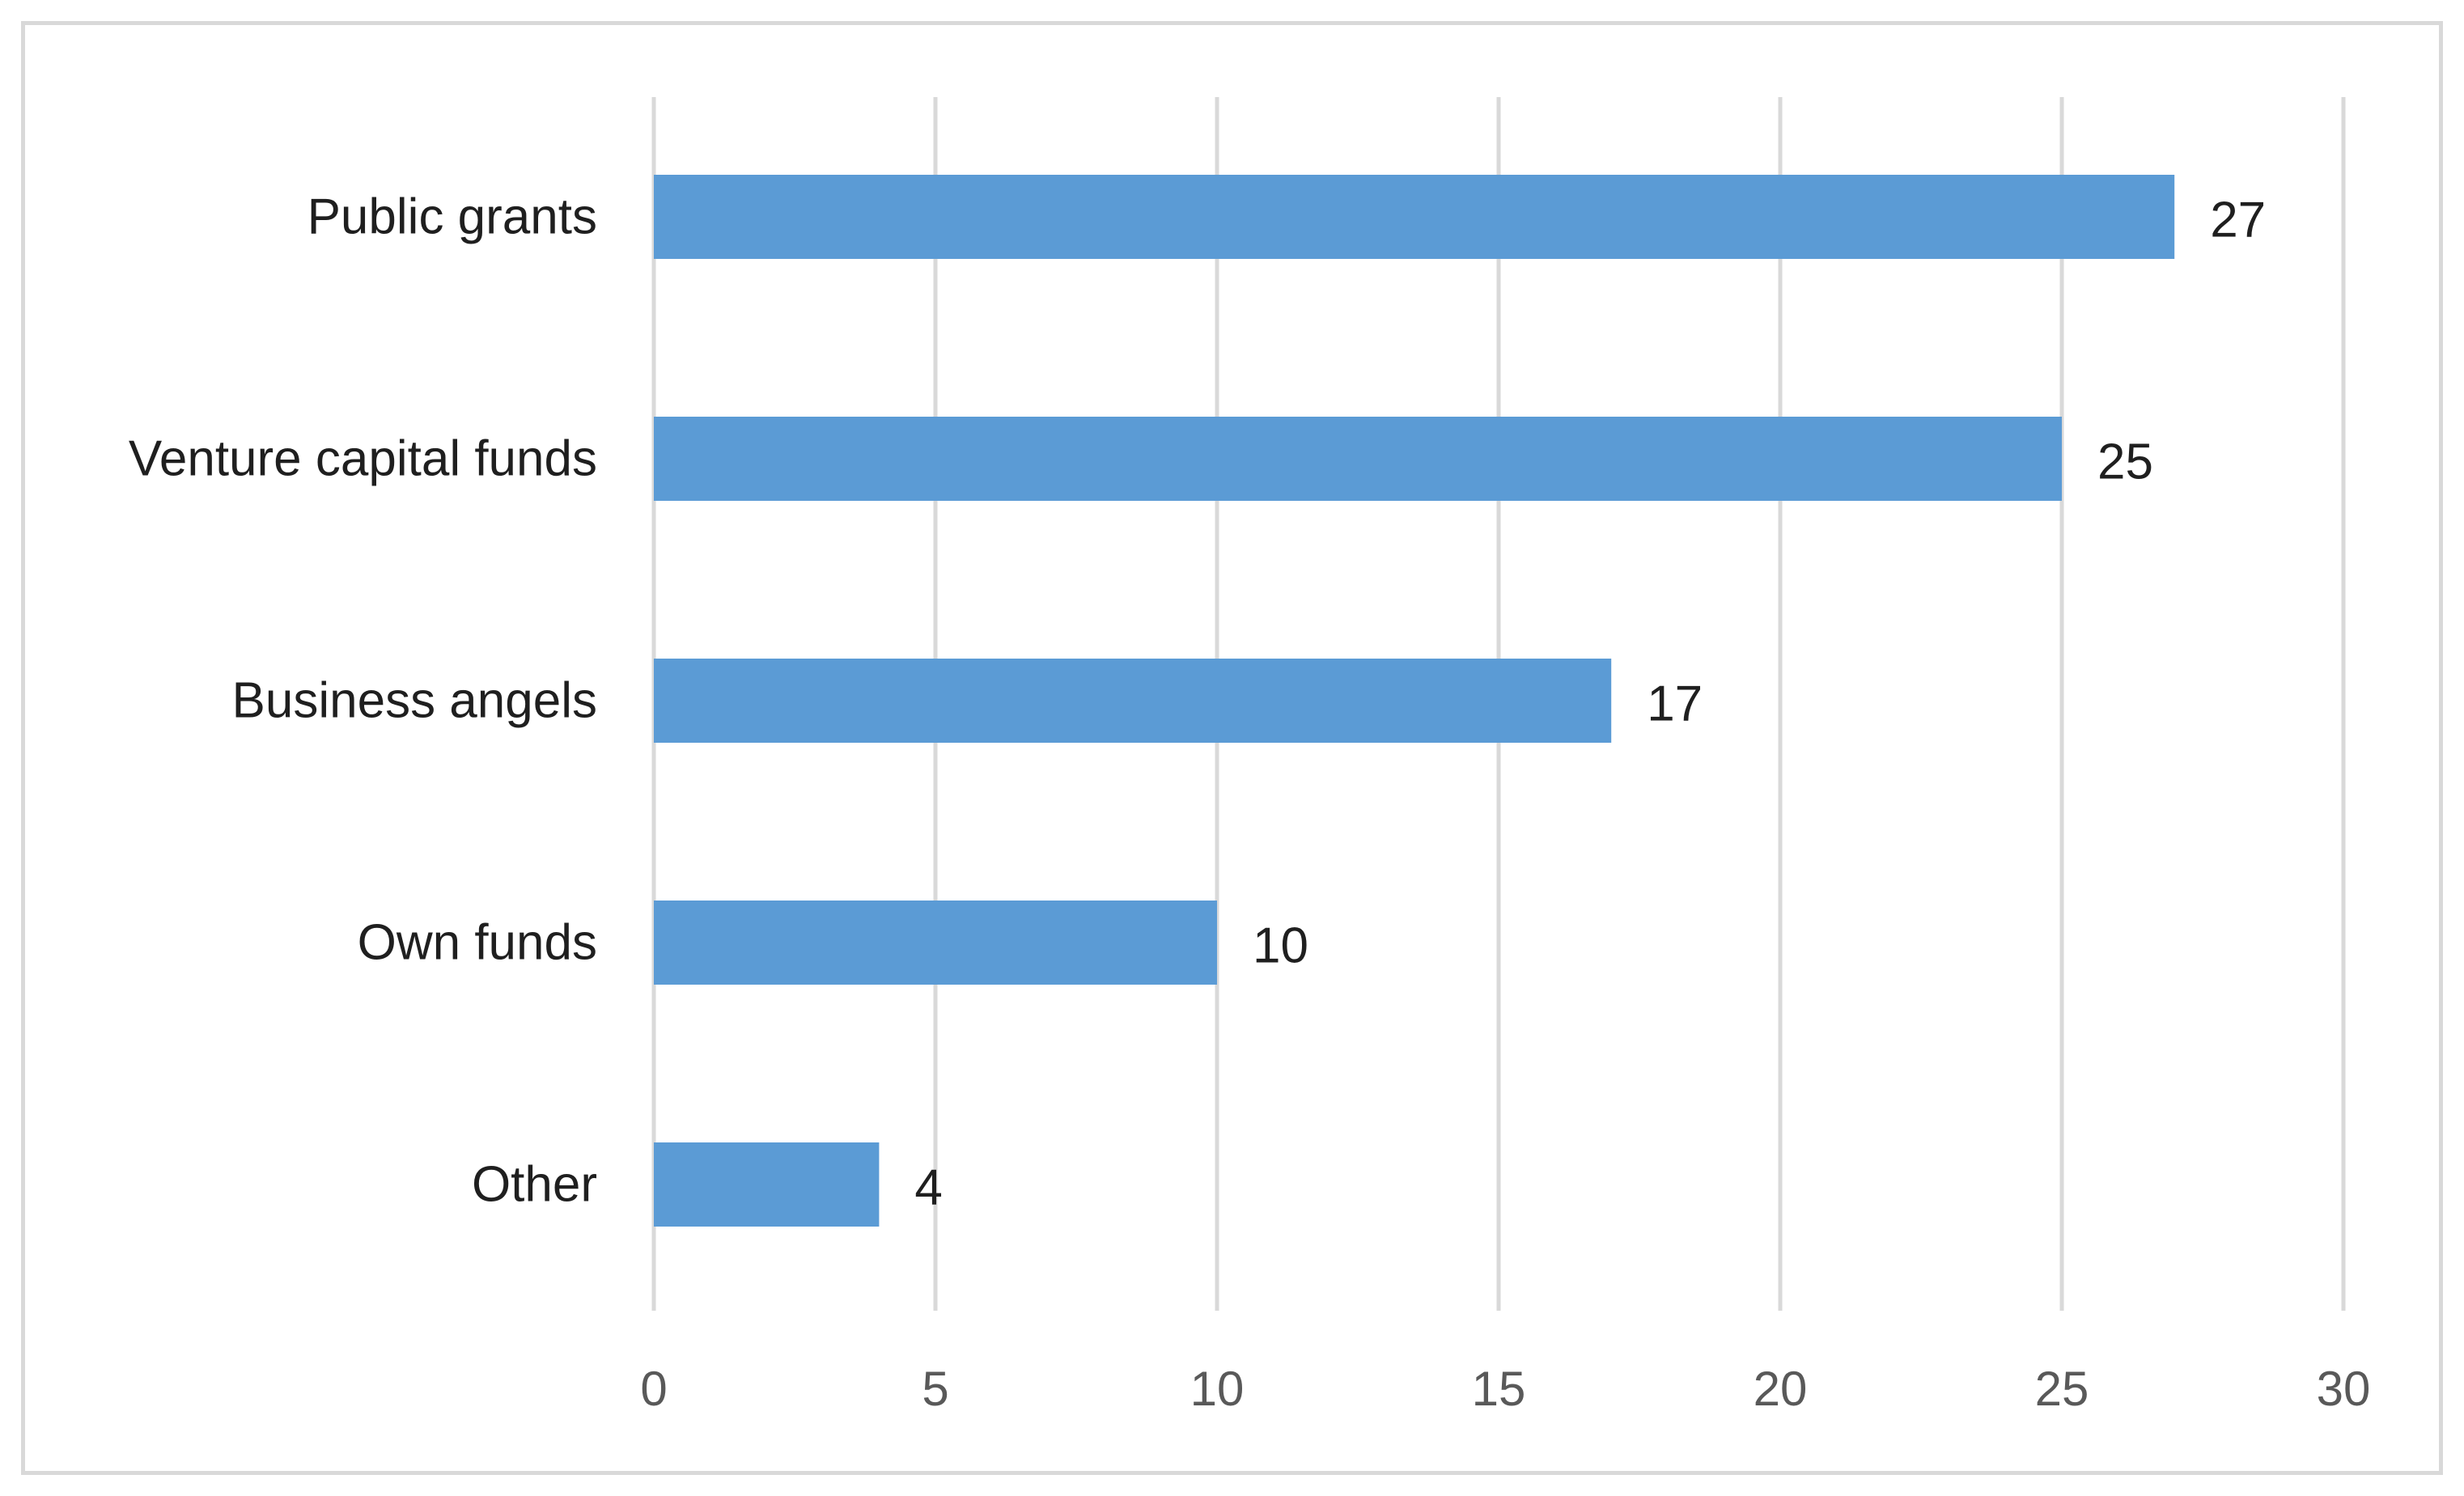  Describe the element at coordinates (1781, 1389) in the screenshot. I see `x-tick-label: 20` at that location.